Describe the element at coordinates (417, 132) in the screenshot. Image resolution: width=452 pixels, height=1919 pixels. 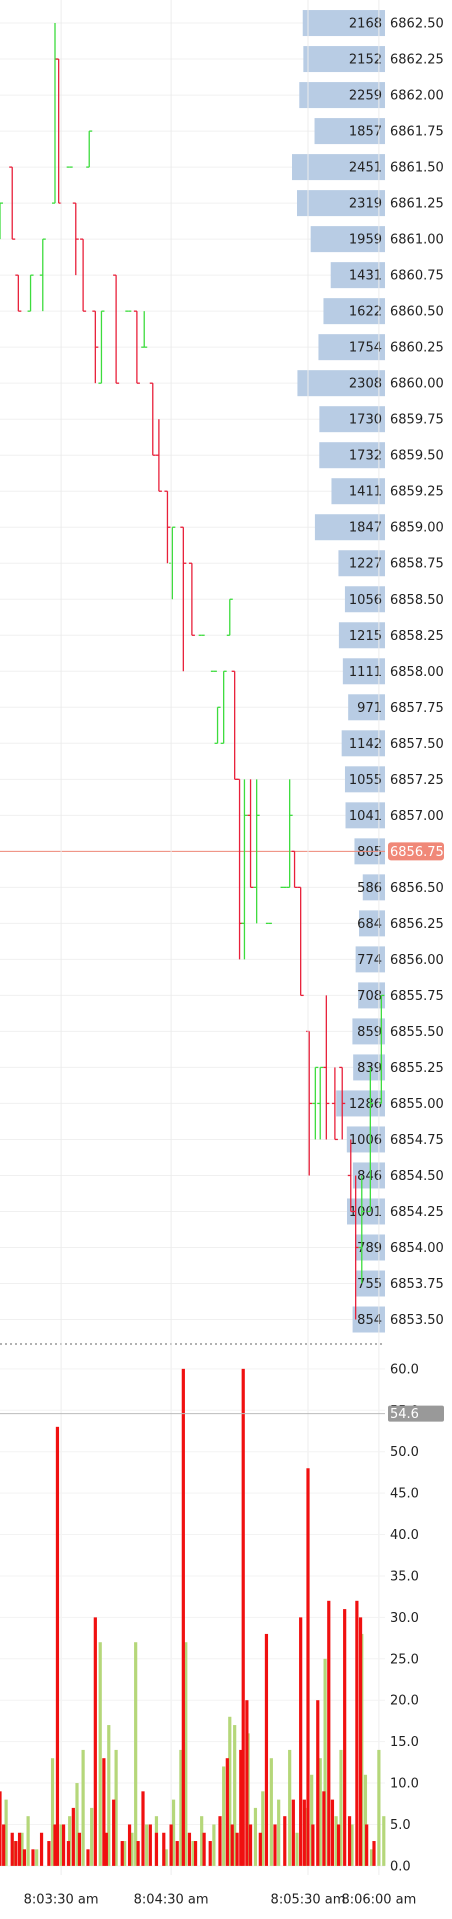
I see `y-tick-label: 6861.75` at that location.